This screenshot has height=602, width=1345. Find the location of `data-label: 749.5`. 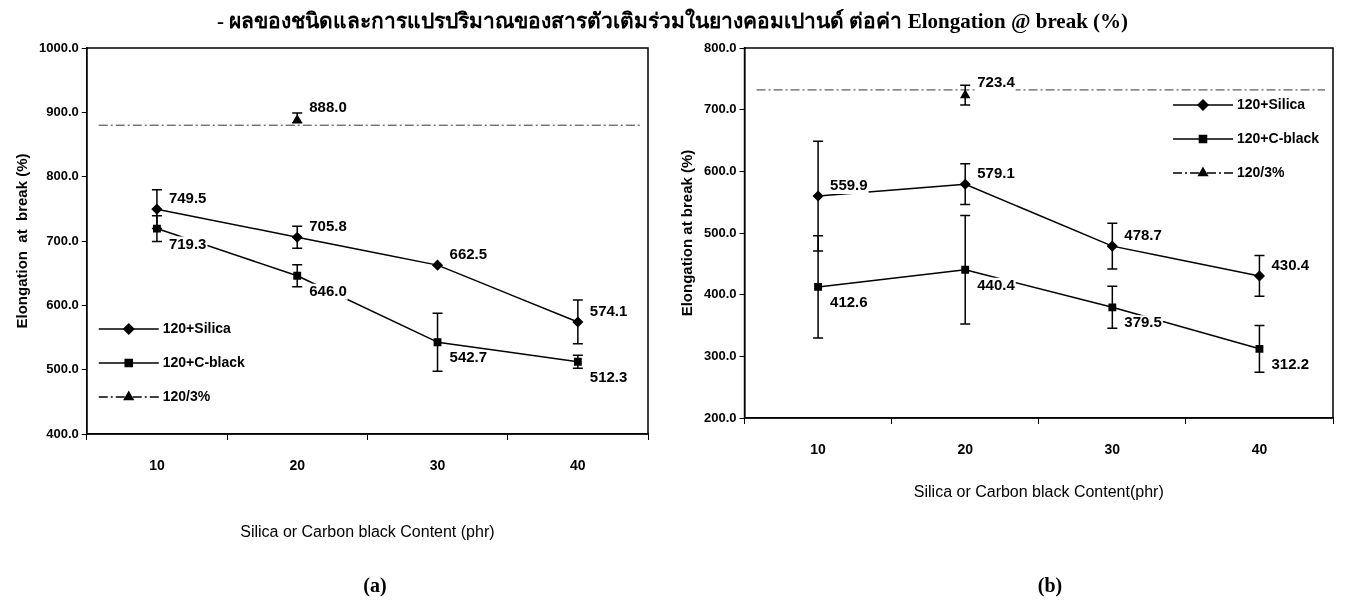

data-label: 749.5 is located at coordinates (187, 198).